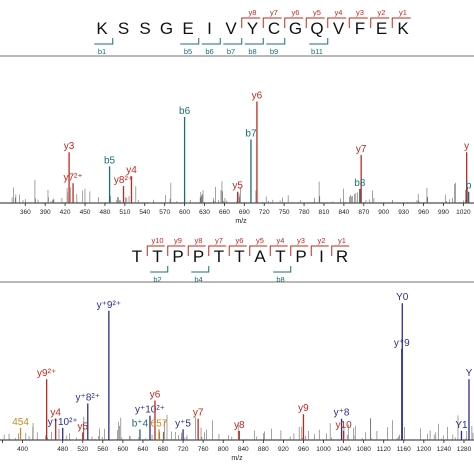 This screenshot has width=474, height=474. I want to click on x-tick-label: 690, so click(244, 212).